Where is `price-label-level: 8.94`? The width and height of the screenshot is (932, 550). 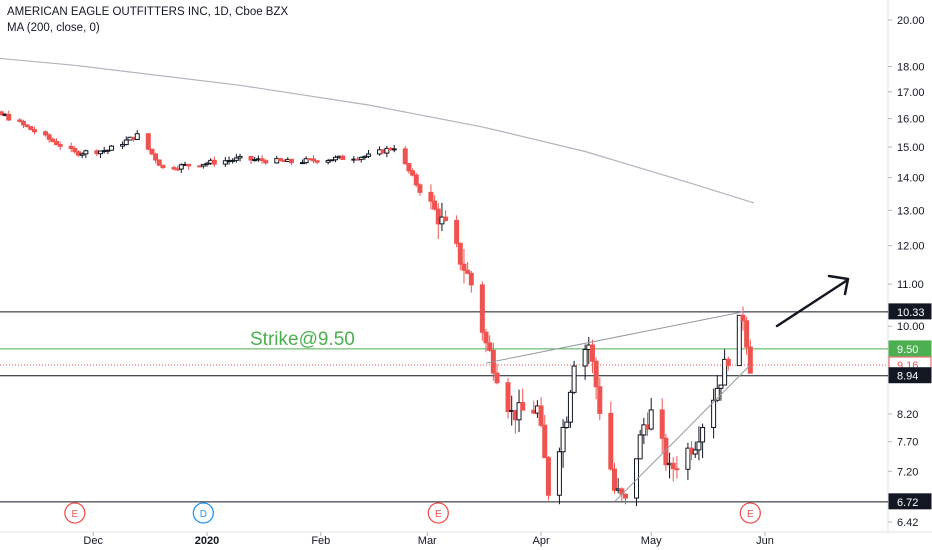
price-label-level: 8.94 is located at coordinates (910, 375).